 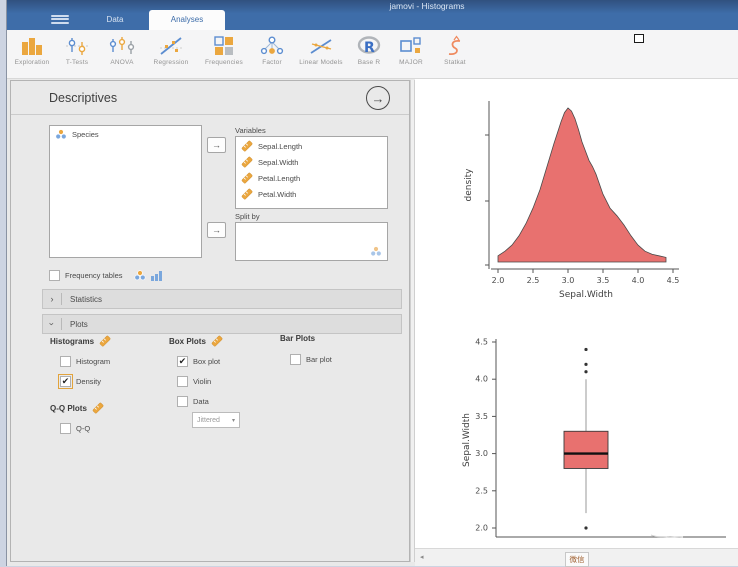 What do you see at coordinates (412, 321) in the screenshot?
I see `panel-scrollbar` at bounding box center [412, 321].